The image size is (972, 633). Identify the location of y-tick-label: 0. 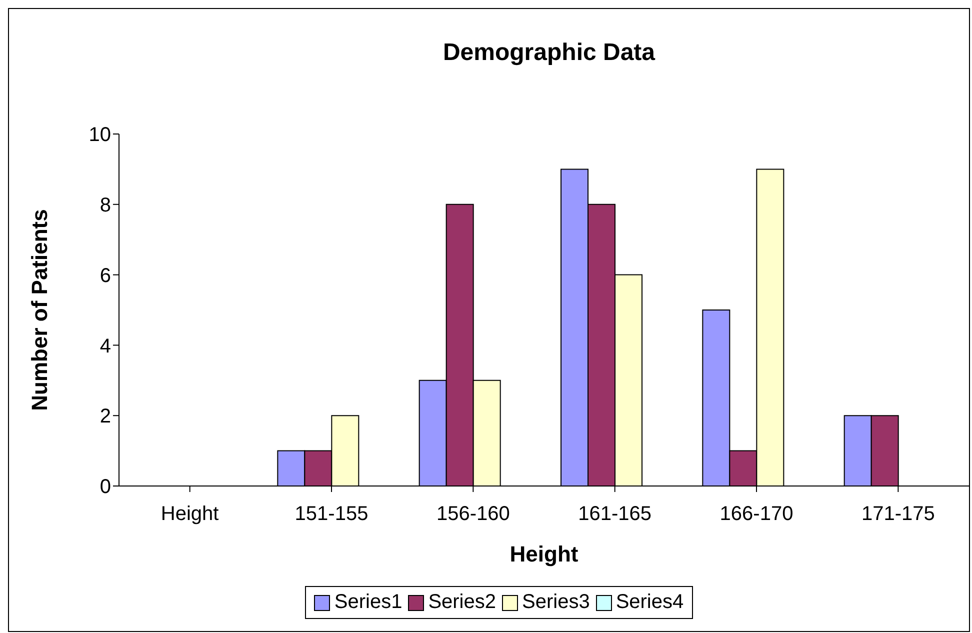
(105, 487).